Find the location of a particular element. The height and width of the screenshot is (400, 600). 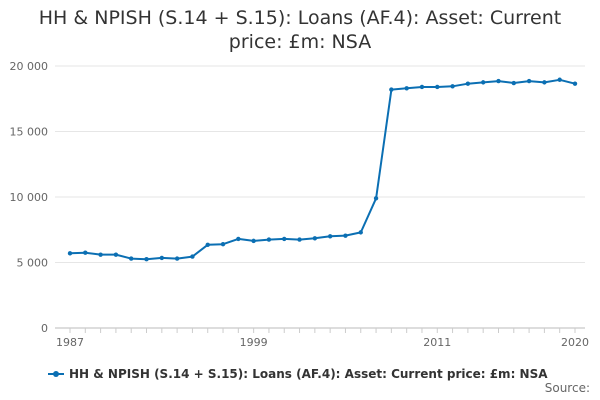

y-tick-label: 5 000 is located at coordinates (33, 263).